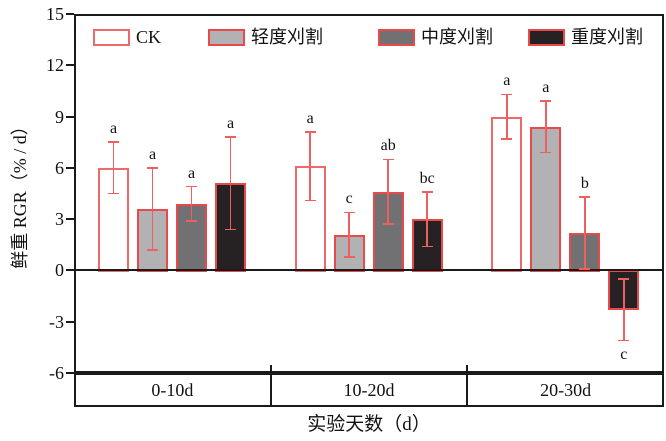 The width and height of the screenshot is (666, 441). What do you see at coordinates (111, 37) in the screenshot?
I see `legend-swatch-CK` at bounding box center [111, 37].